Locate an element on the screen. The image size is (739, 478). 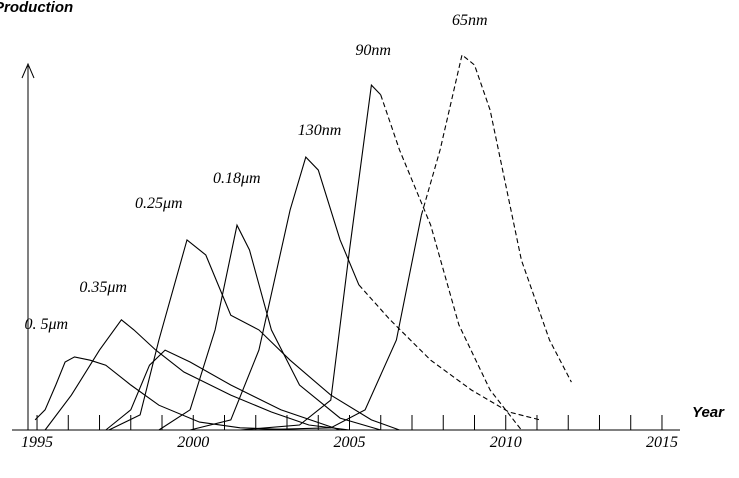
series-label: 130nm is located at coordinates (320, 130).